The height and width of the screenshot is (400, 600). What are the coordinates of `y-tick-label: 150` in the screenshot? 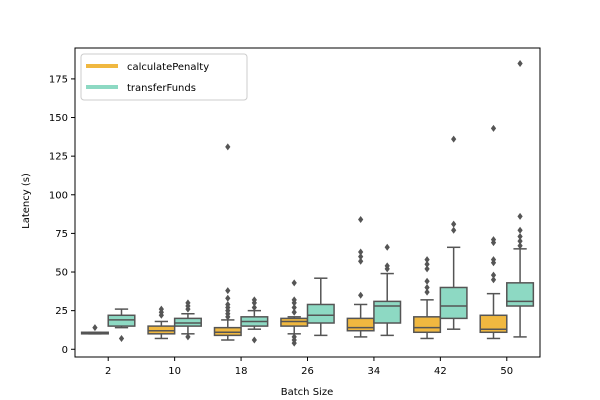 It's located at (58, 118).